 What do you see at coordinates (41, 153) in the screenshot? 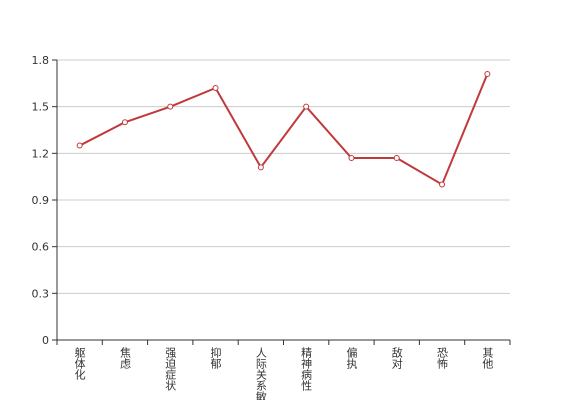
I see `y-tick-label: 1.2` at bounding box center [41, 153].